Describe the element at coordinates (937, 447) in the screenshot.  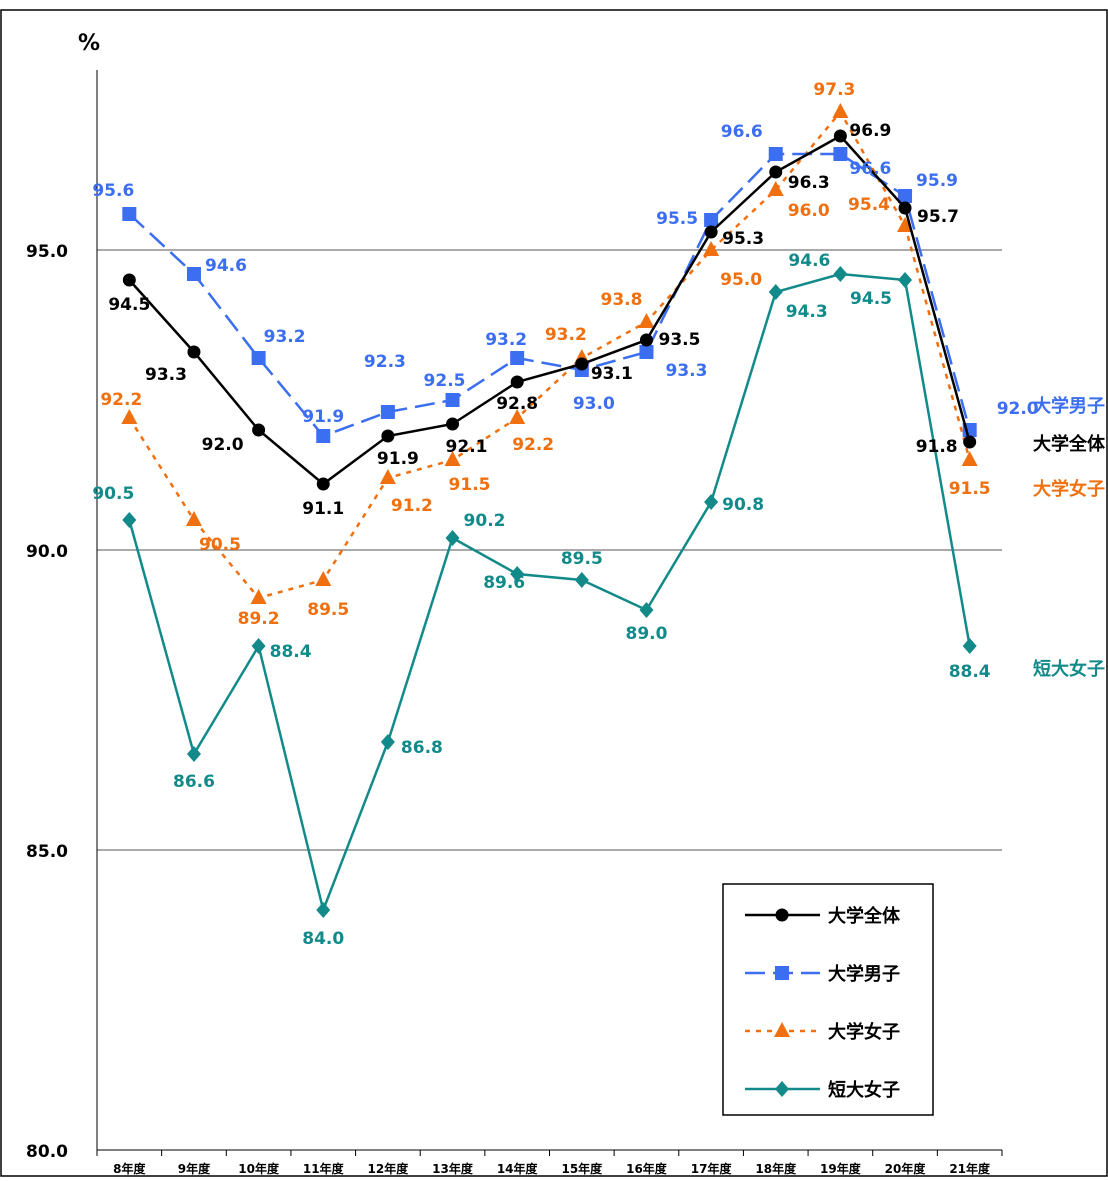
I see `data-label: 91.8` at that location.